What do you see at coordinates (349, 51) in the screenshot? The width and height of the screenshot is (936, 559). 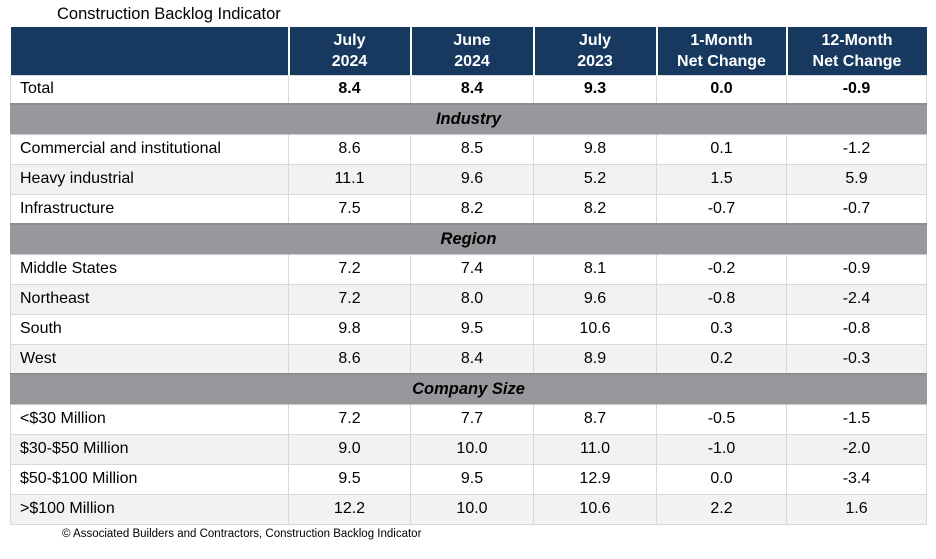 I see `header-col-july-2024: July 2024` at bounding box center [349, 51].